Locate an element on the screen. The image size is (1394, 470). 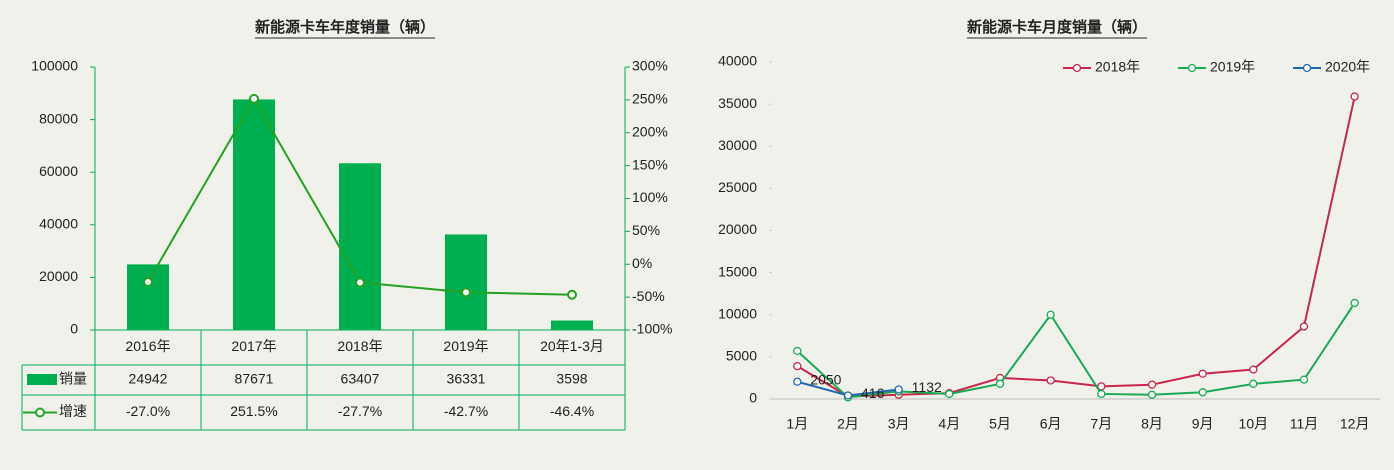
y2-tick-label: -100% is located at coordinates (652, 329).